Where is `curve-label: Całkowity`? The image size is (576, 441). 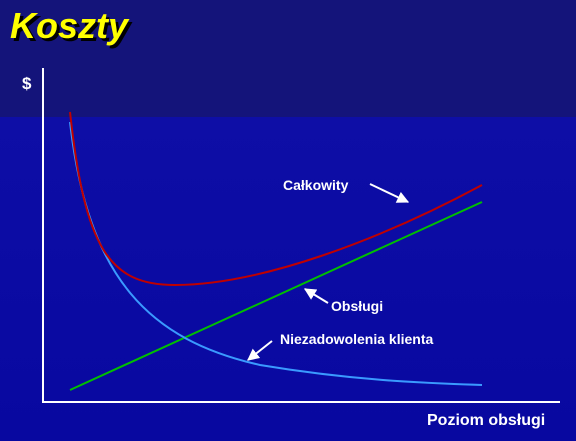
curve-label: Całkowity is located at coordinates (316, 185).